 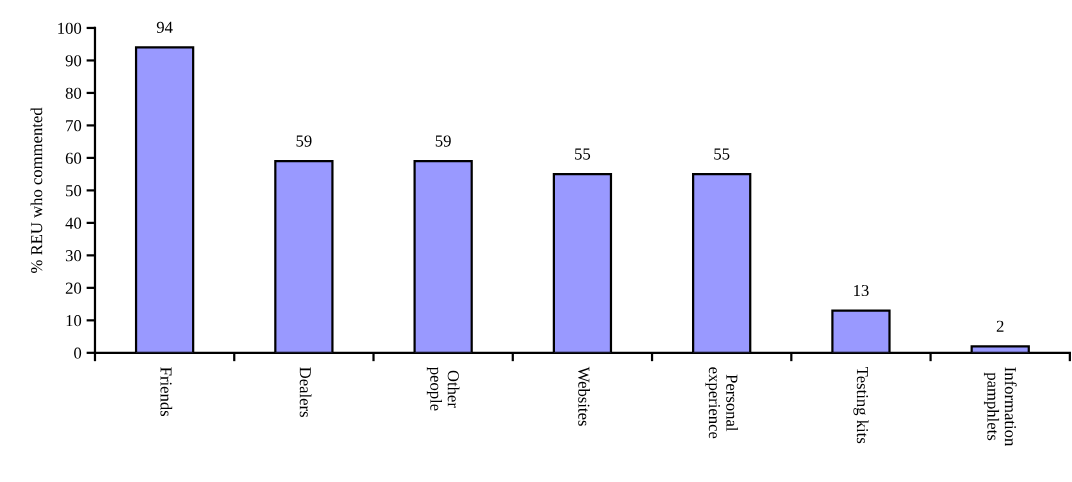 I want to click on y-tick-label: 70, so click(x=74, y=126).